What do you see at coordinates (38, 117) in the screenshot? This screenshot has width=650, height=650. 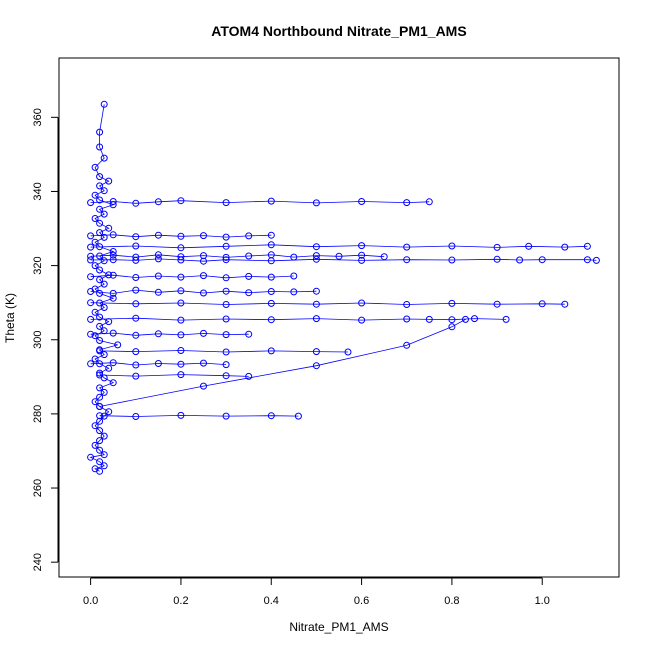 I see `y-tick-label: 360` at bounding box center [38, 117].